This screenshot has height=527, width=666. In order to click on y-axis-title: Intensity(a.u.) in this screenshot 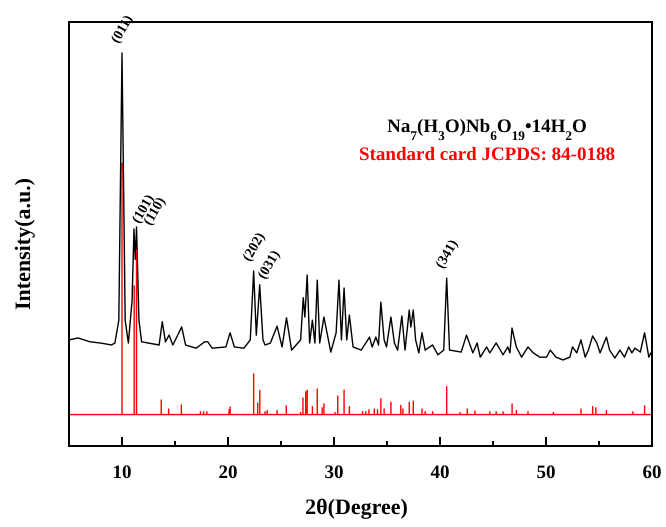, I will do `click(22, 244)`.